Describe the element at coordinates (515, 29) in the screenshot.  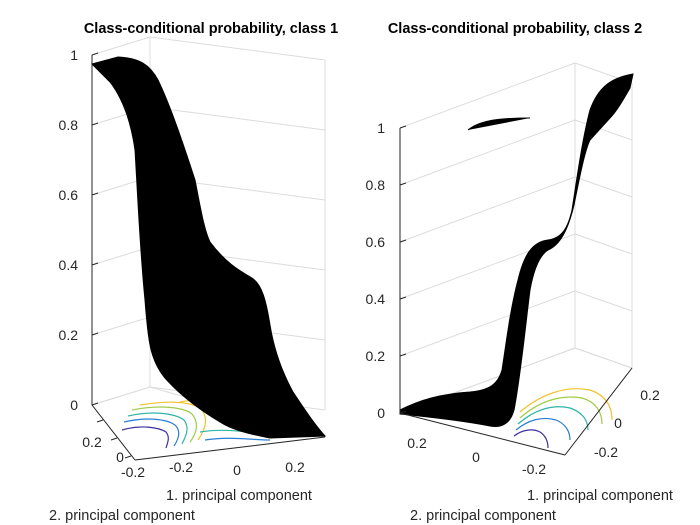
I see `plot2-title: Class-conditional probability, class 2` at that location.